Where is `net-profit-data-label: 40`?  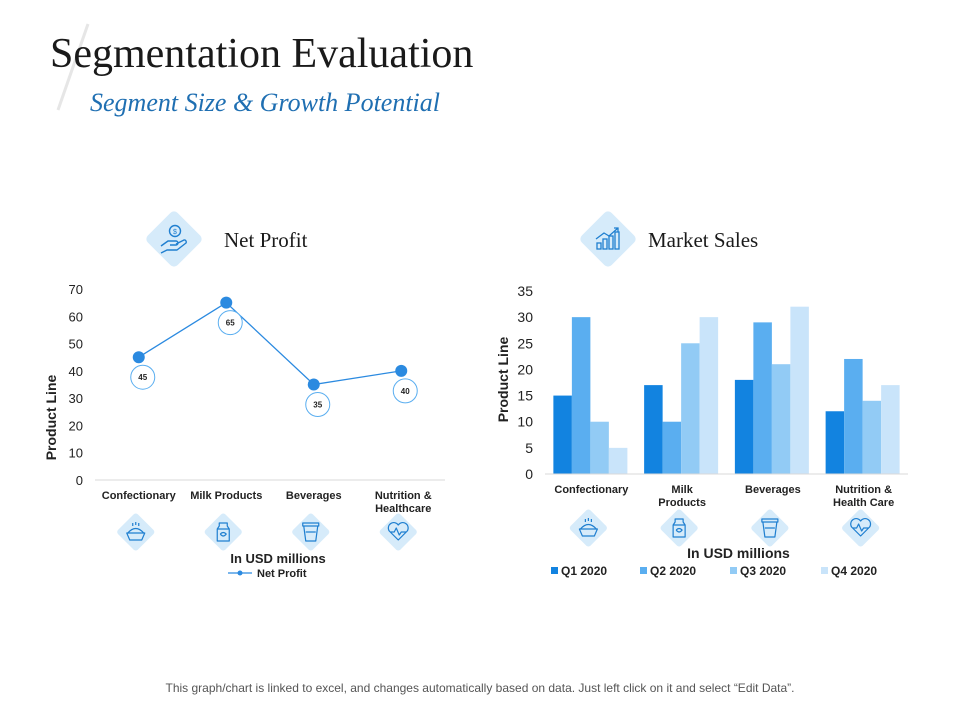
net-profit-data-label: 40 is located at coordinates (405, 391).